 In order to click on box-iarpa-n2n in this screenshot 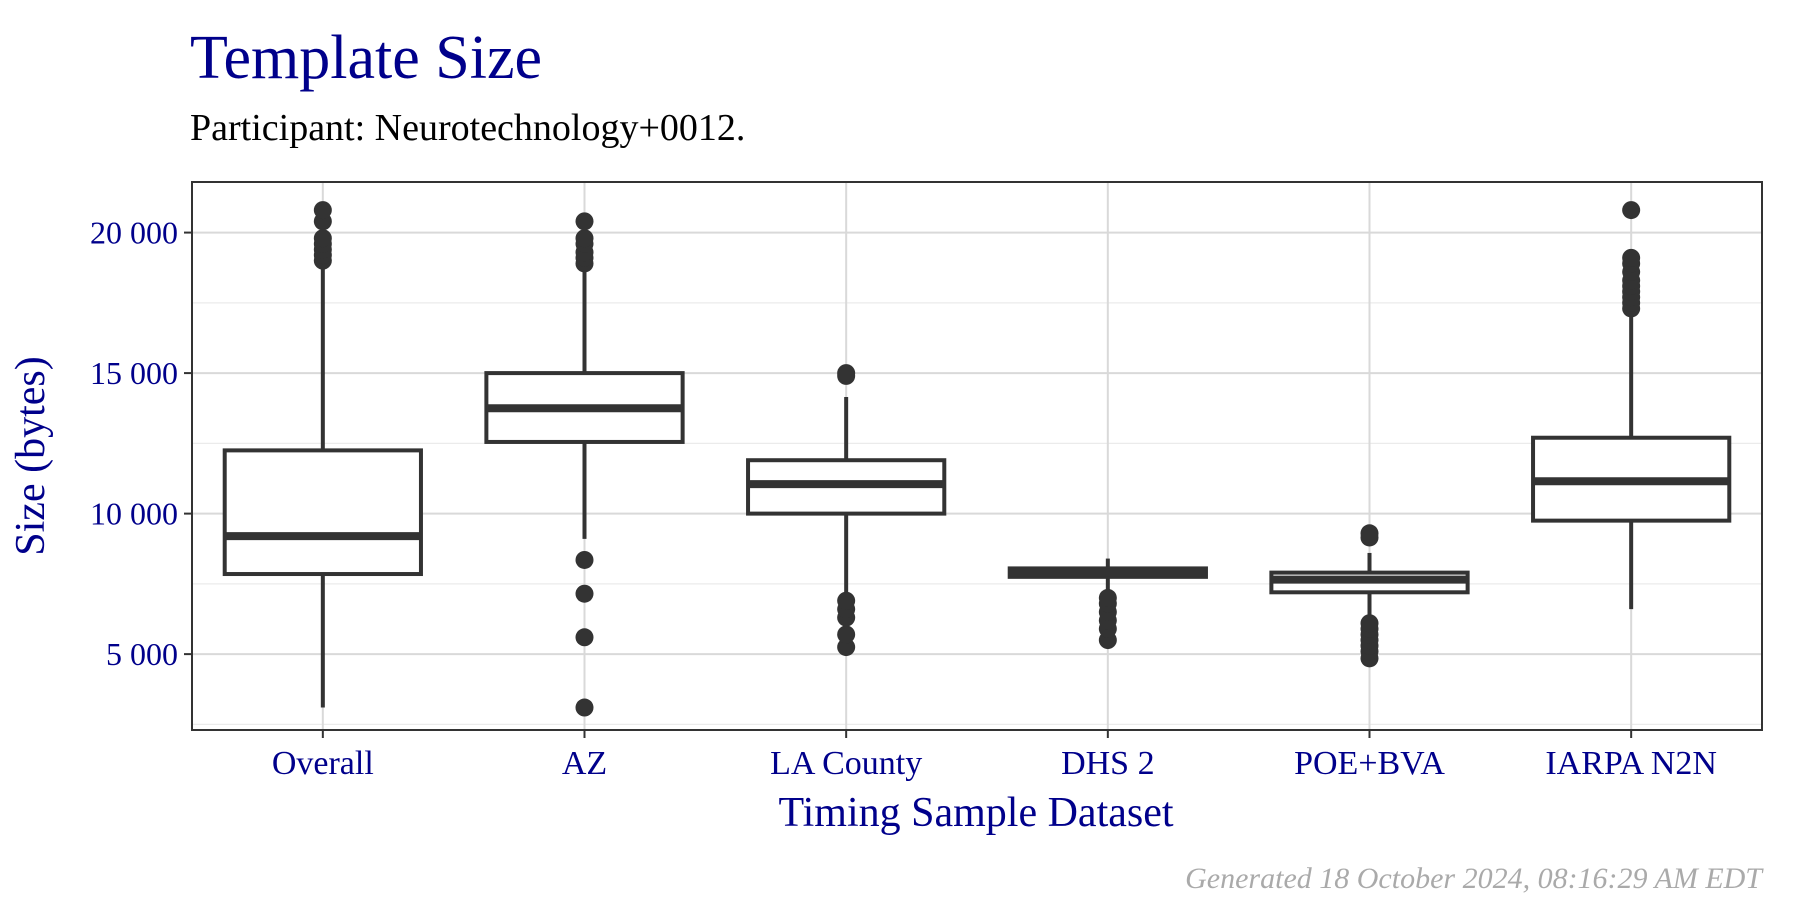, I will do `click(1631, 405)`.